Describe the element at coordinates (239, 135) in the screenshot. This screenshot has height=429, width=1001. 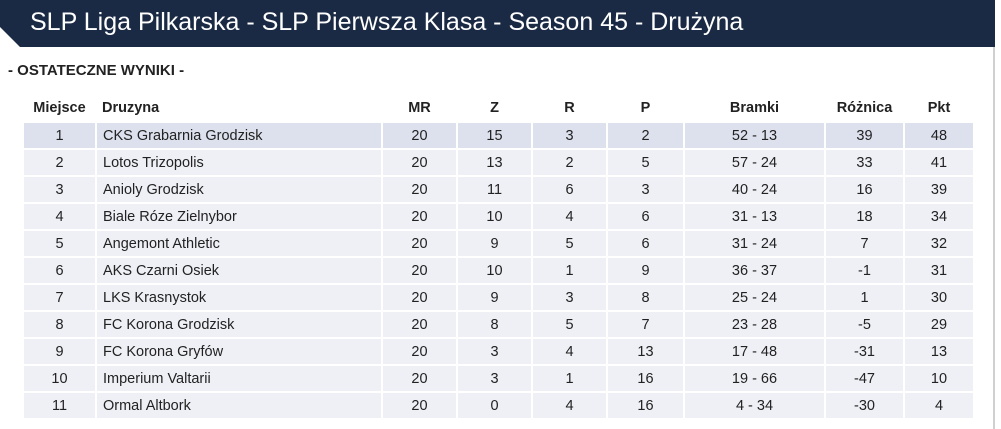
I see `table-cell: CKS Grabarnia Grodzisk` at that location.